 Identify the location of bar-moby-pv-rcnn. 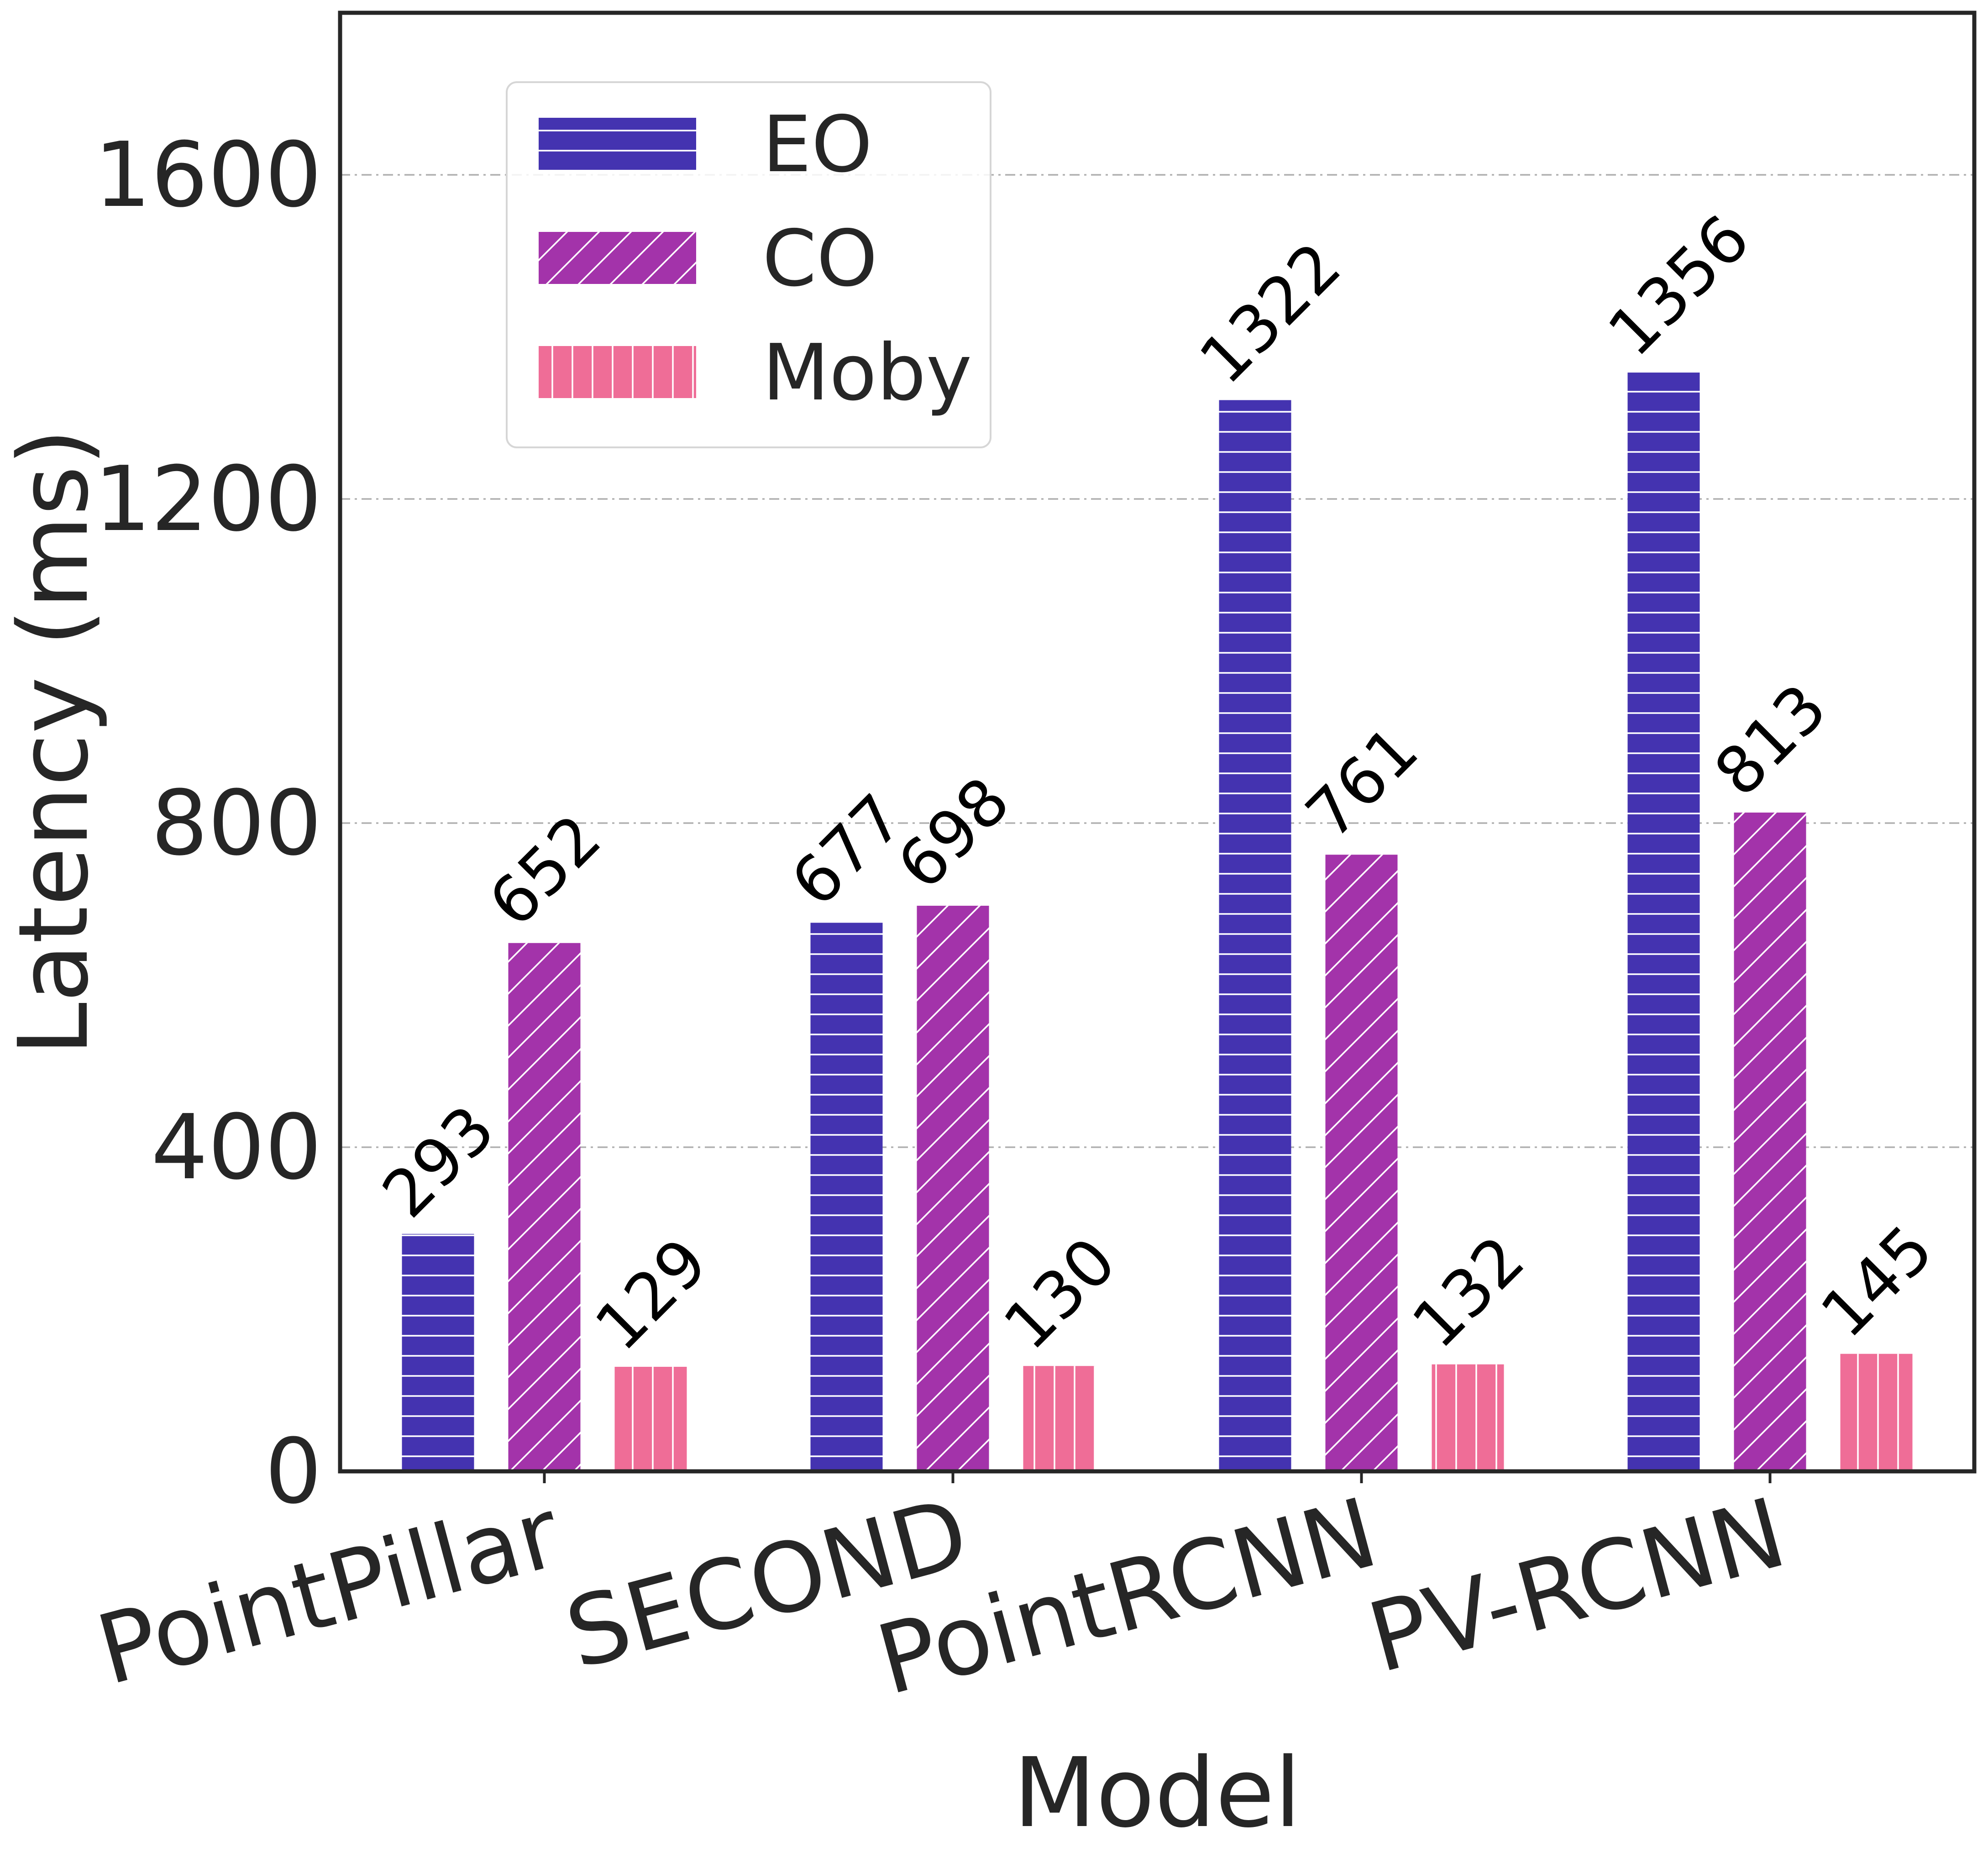
(1877, 1412).